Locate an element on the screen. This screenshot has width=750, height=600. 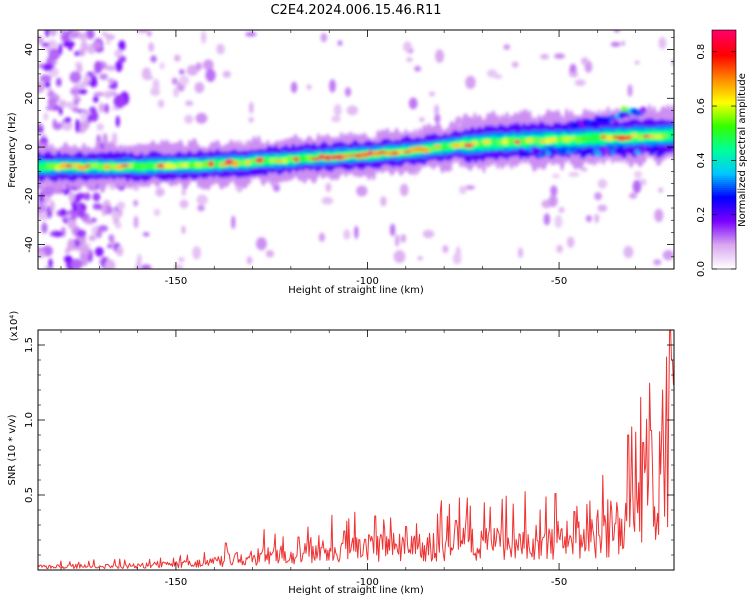
heatmap-band-cell is located at coordinates (671, 134).